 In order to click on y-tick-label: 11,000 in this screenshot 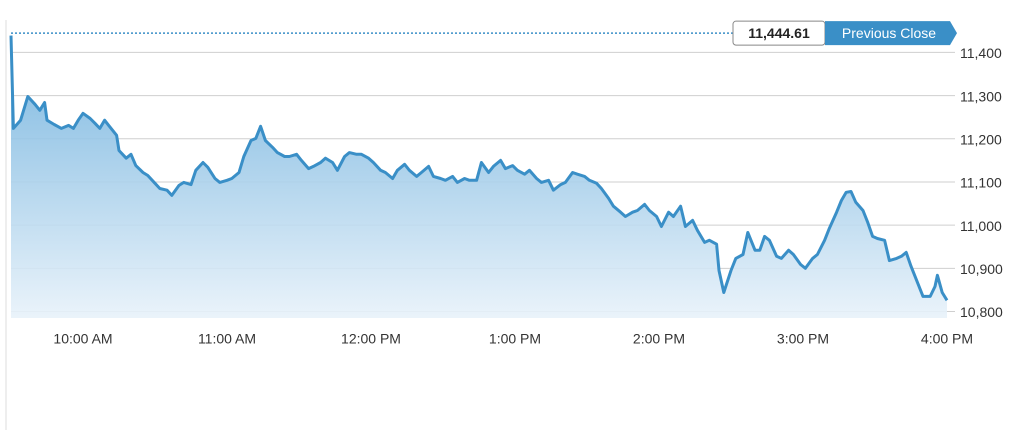, I will do `click(981, 226)`.